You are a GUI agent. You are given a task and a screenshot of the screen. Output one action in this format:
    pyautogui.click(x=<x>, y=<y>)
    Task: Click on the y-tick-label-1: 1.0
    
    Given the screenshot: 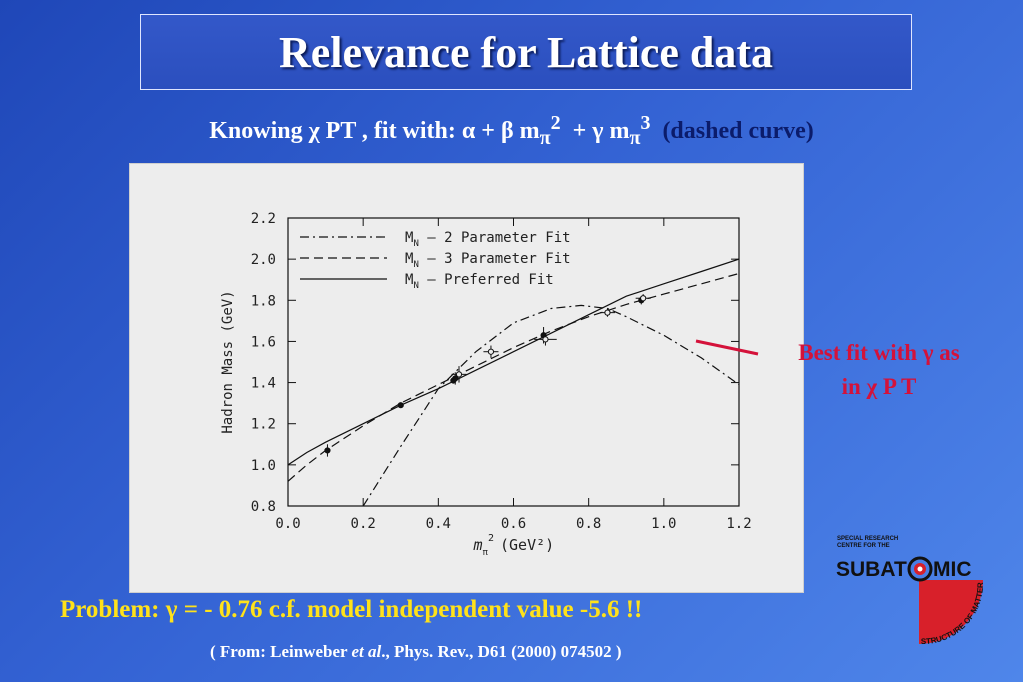 What is the action you would take?
    pyautogui.click(x=263, y=466)
    